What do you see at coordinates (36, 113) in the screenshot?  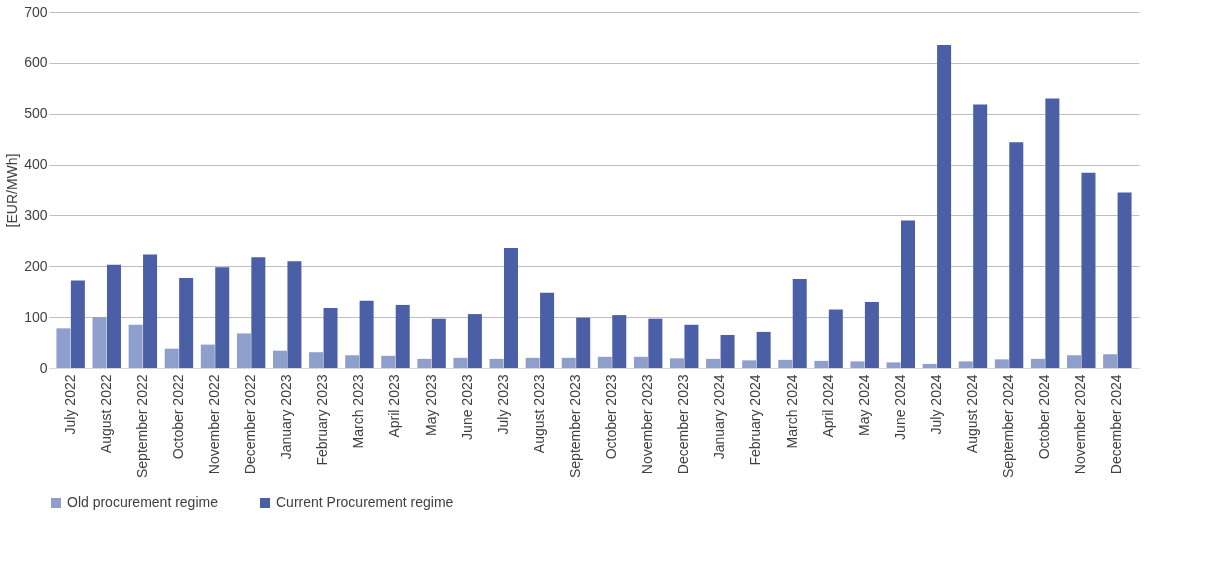 I see `y-tick-label: 500` at bounding box center [36, 113].